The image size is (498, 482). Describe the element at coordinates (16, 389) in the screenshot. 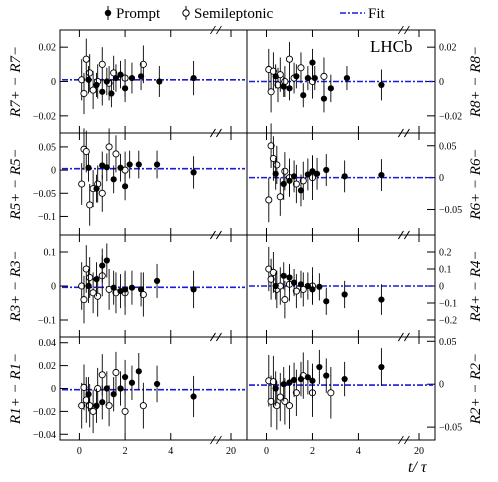

I see `y-axis-label: R1+ − R1−` at that location.